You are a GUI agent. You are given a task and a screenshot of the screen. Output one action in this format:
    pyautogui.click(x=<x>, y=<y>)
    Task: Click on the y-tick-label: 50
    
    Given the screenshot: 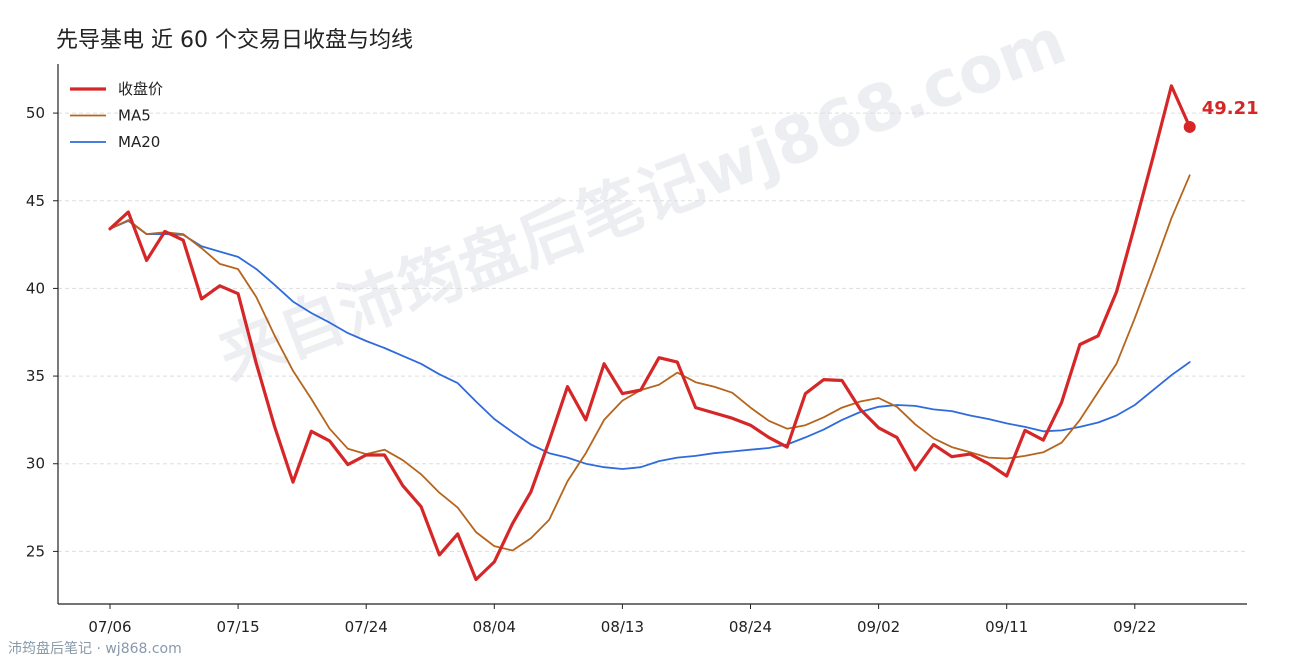 What is the action you would take?
    pyautogui.click(x=35, y=113)
    